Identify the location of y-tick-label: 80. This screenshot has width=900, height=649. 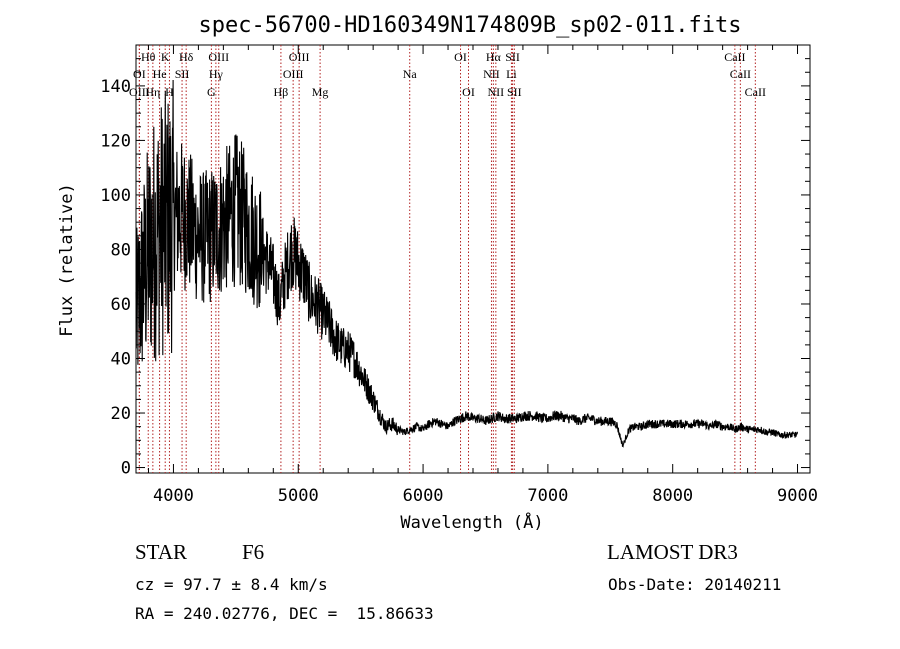
(121, 250).